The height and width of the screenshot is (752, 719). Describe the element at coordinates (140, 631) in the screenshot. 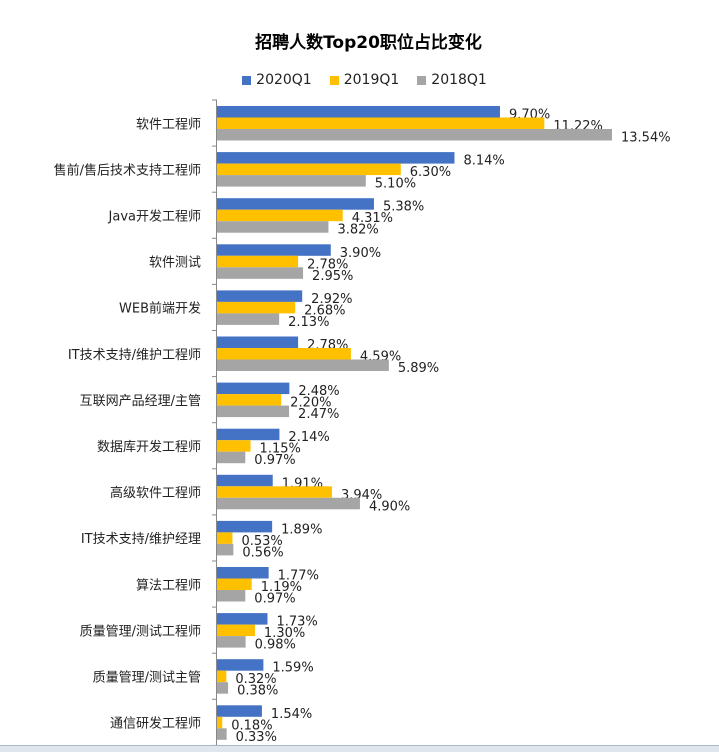

I see `category-label: 质量管理/测试工程师` at that location.